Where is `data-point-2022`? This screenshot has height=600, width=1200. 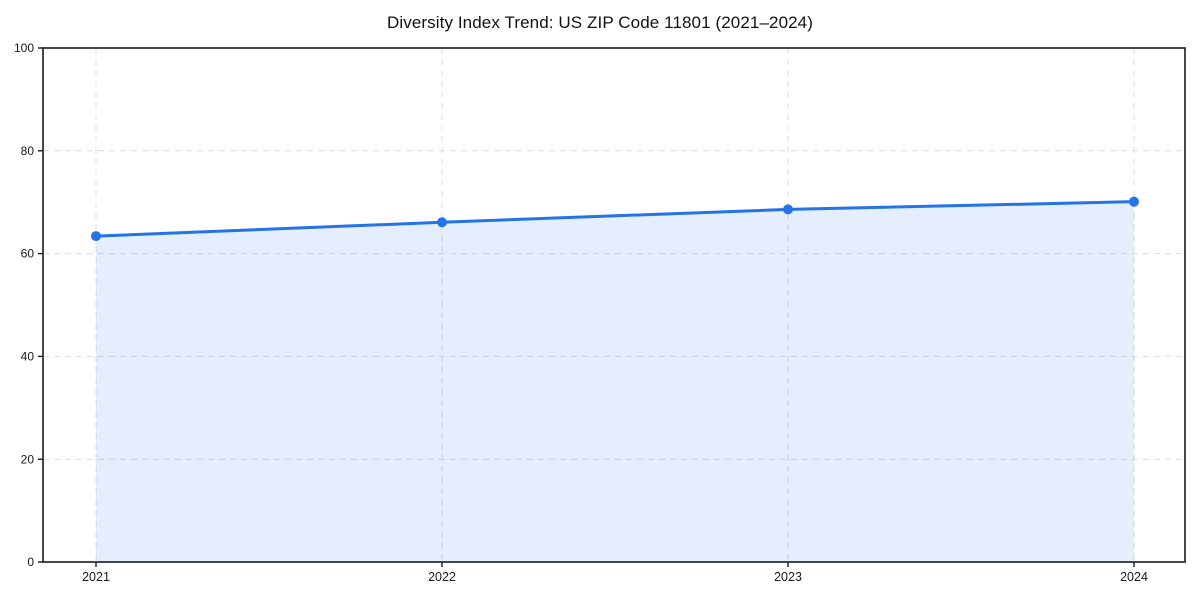 data-point-2022 is located at coordinates (442, 222).